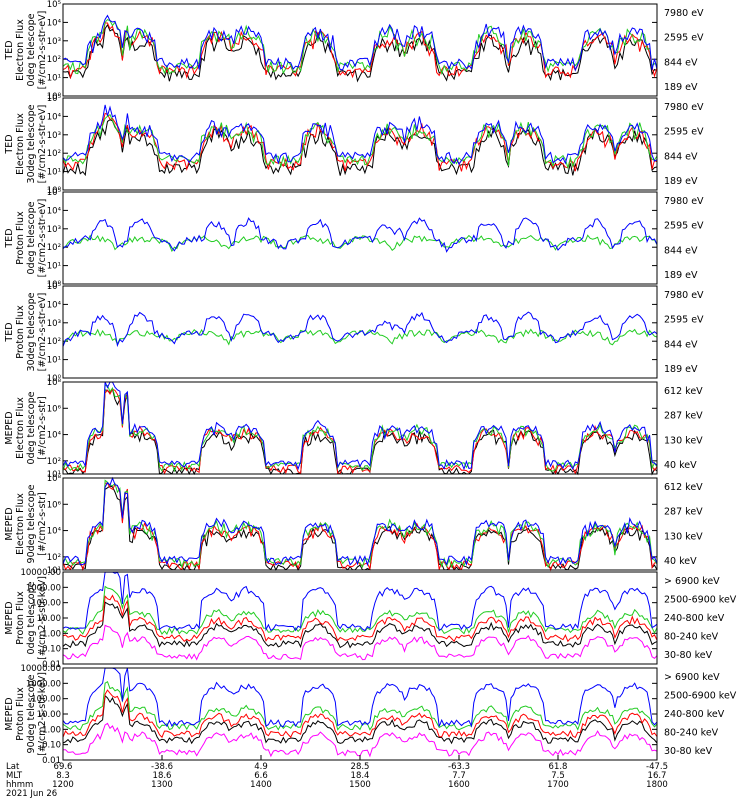  What do you see at coordinates (694, 714) in the screenshot?
I see `legend-entry: 240-800 keV` at bounding box center [694, 714].